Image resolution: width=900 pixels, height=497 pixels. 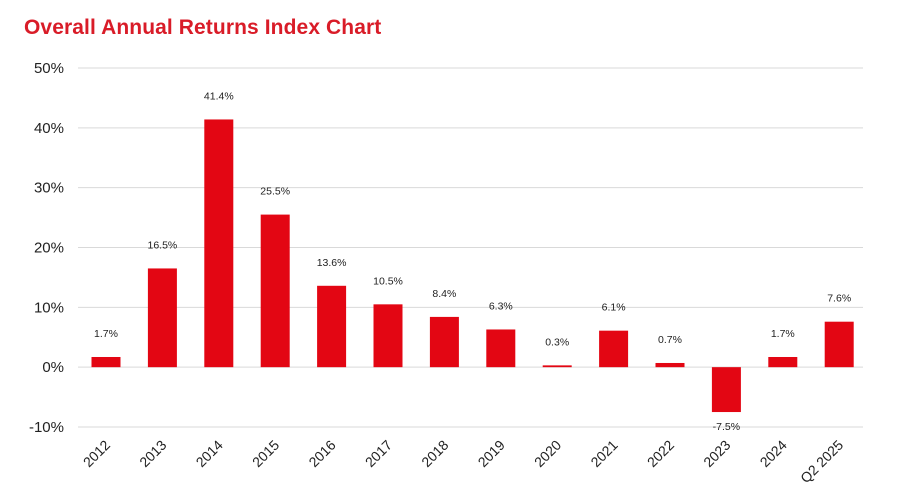 I want to click on y-tick-label: 40%, so click(x=49, y=128).